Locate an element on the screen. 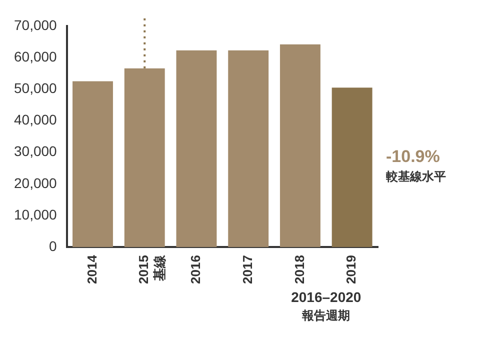 Image resolution: width=480 pixels, height=350 pixels. x-tick-label: 2018 is located at coordinates (299, 269).